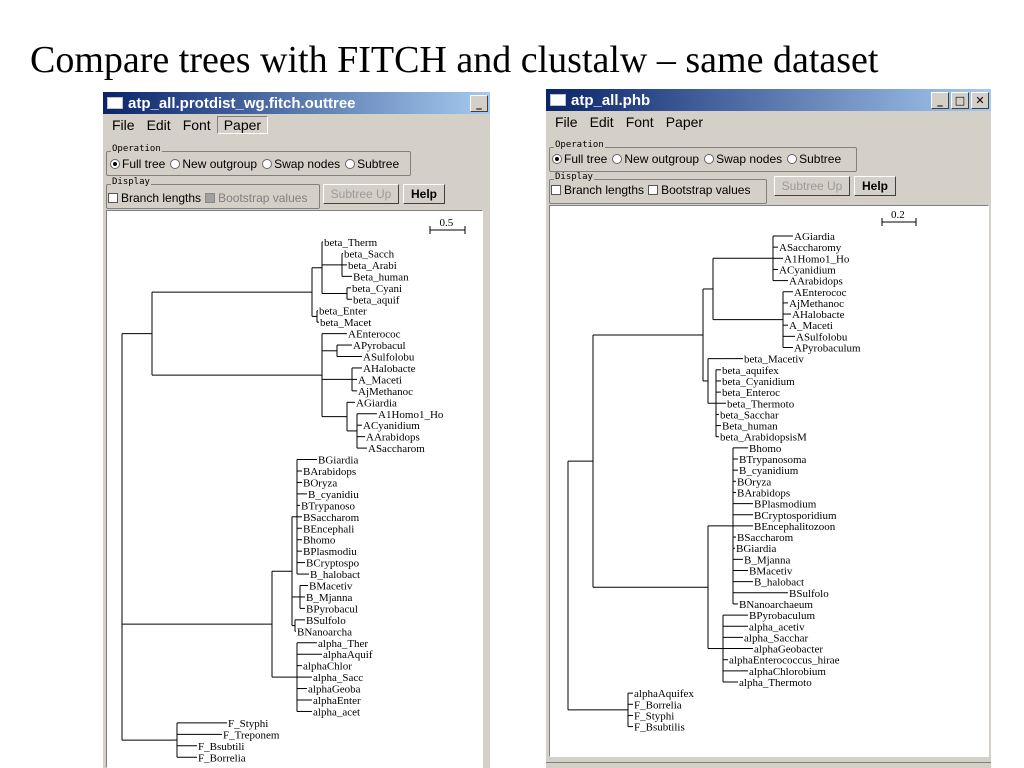 This screenshot has width=1024, height=768. I want to click on tree-leaf-label: beta_Cyanidium, so click(758, 382).